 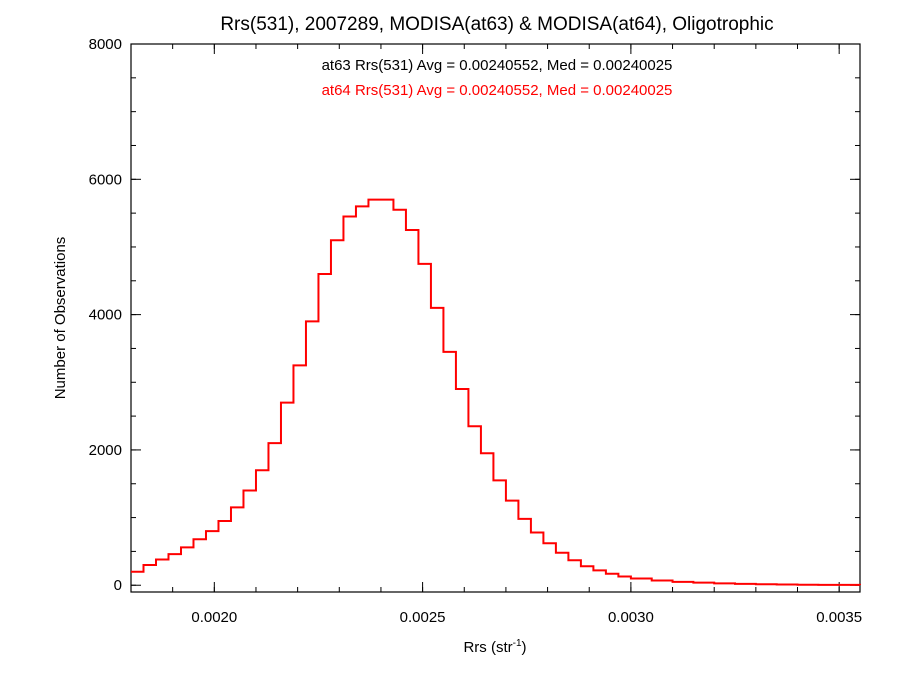 What do you see at coordinates (105, 44) in the screenshot?
I see `y-tick-label: 8000` at bounding box center [105, 44].